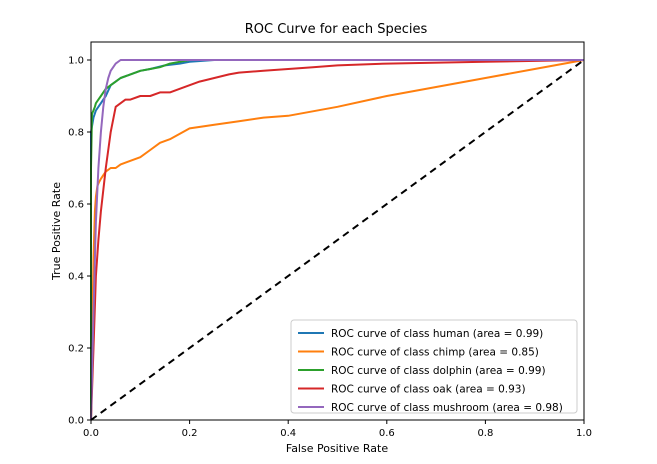 This screenshot has width=657, height=464. What do you see at coordinates (387, 433) in the screenshot?
I see `x-tick-label: 0.6` at bounding box center [387, 433].